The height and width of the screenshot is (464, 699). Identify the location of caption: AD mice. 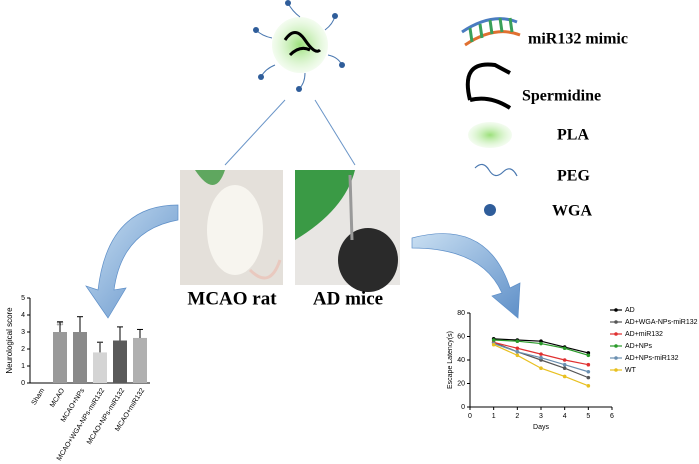
(348, 298).